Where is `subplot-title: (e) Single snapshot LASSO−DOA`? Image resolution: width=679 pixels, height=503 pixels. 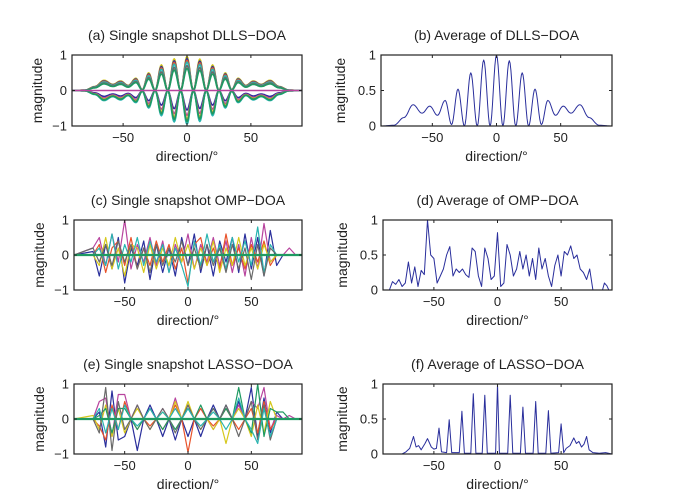 subplot-title: (e) Single snapshot LASSO−DOA is located at coordinates (188, 364).